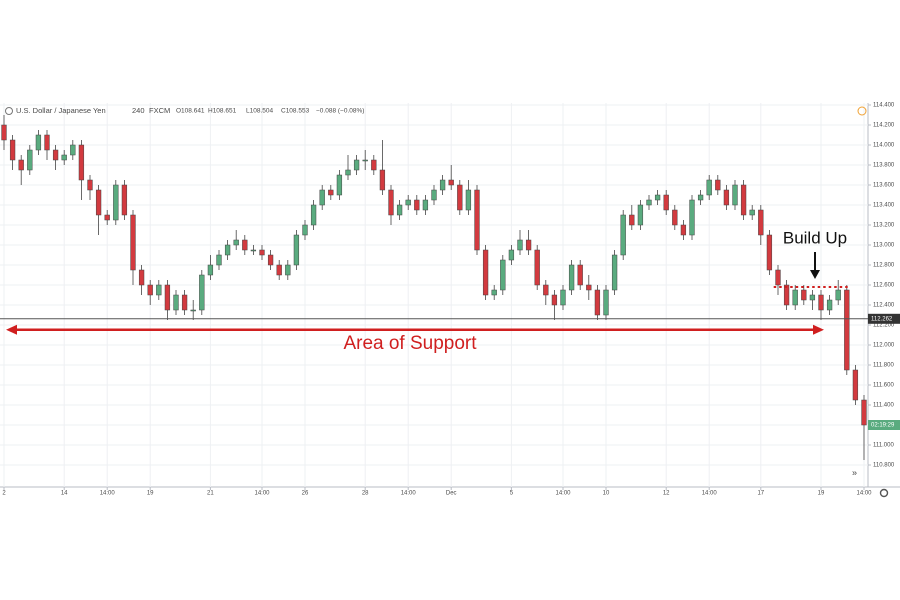  Describe the element at coordinates (883, 446) in the screenshot. I see `y-tick-label: 111.000` at that location.